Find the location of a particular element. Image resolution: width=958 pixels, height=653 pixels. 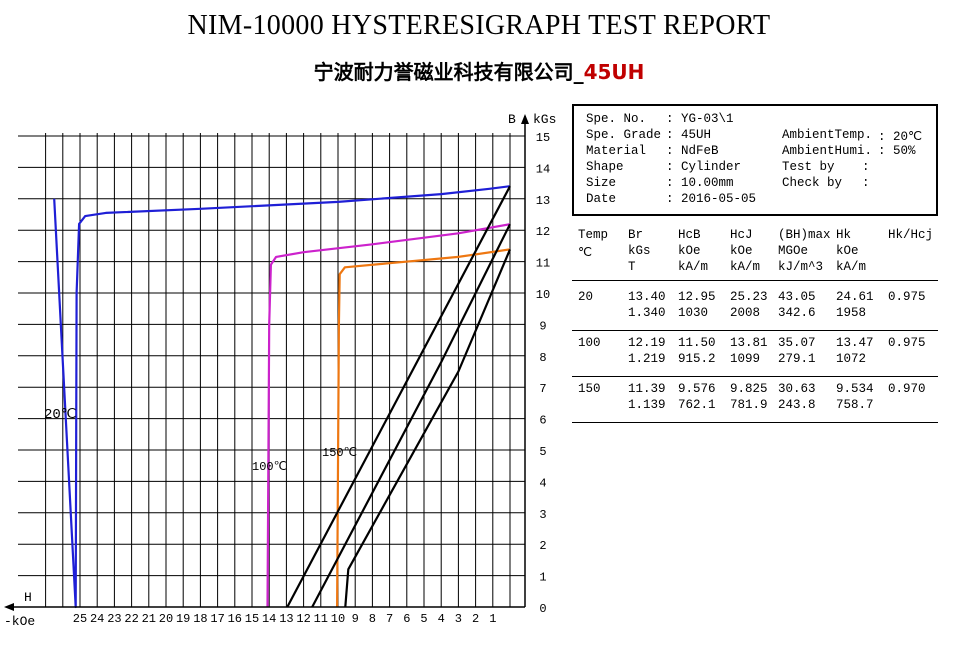

x-tick-label: 24 is located at coordinates (97, 619).